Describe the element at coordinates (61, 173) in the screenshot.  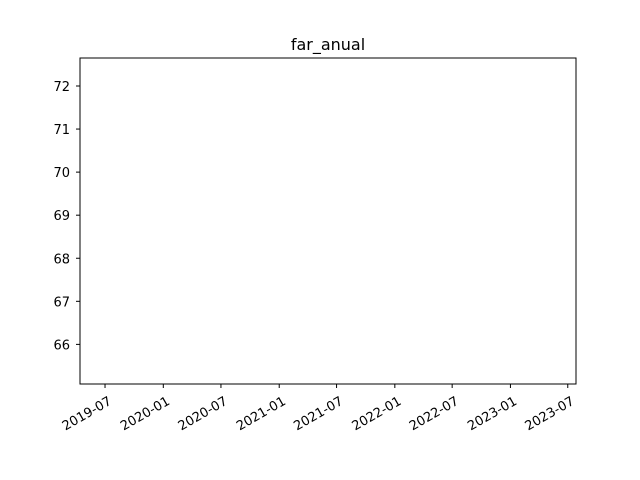
I see `y-tick-label: 70` at that location.